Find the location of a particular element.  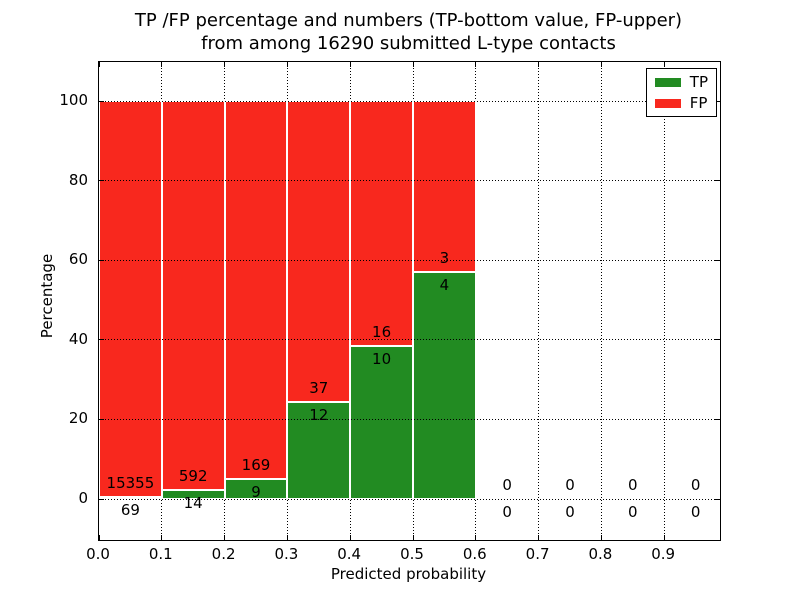

y-tick-label: 20 is located at coordinates (78, 418).